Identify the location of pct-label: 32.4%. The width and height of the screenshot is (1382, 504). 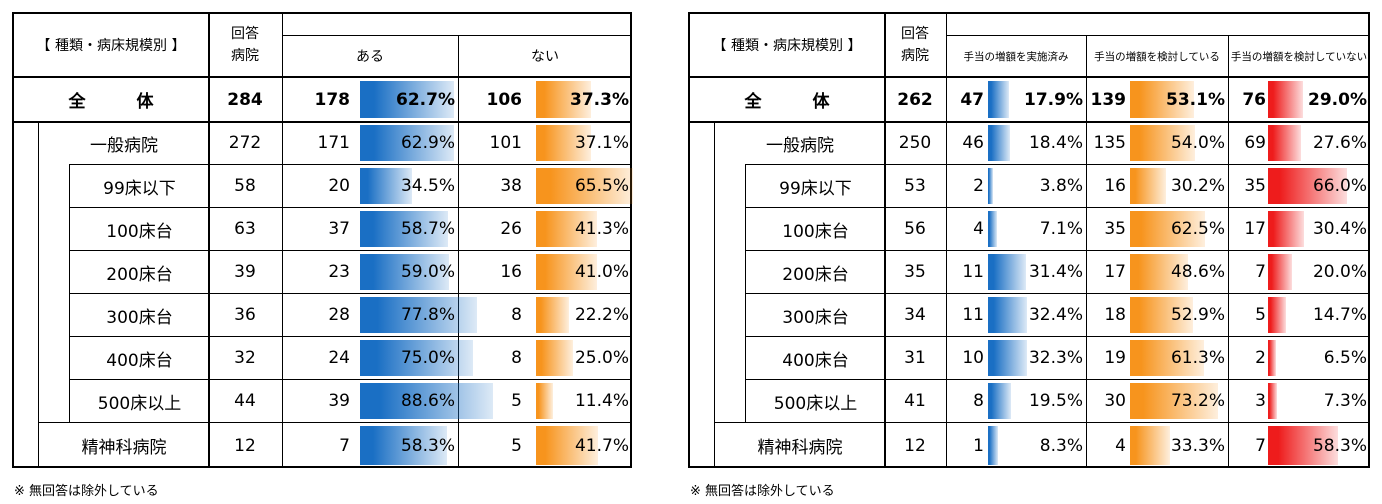
(1055, 315).